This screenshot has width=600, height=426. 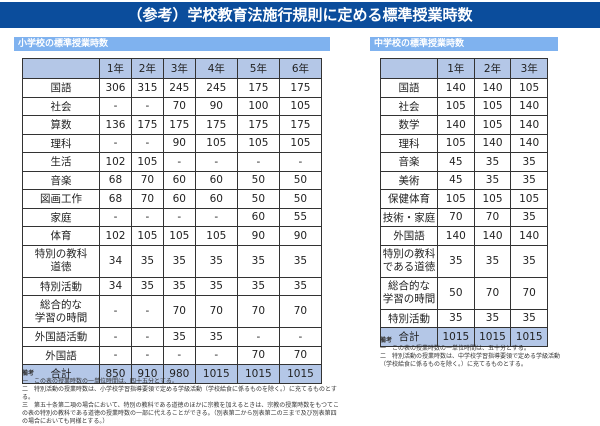 I want to click on hours-cell: 245, so click(x=216, y=88).